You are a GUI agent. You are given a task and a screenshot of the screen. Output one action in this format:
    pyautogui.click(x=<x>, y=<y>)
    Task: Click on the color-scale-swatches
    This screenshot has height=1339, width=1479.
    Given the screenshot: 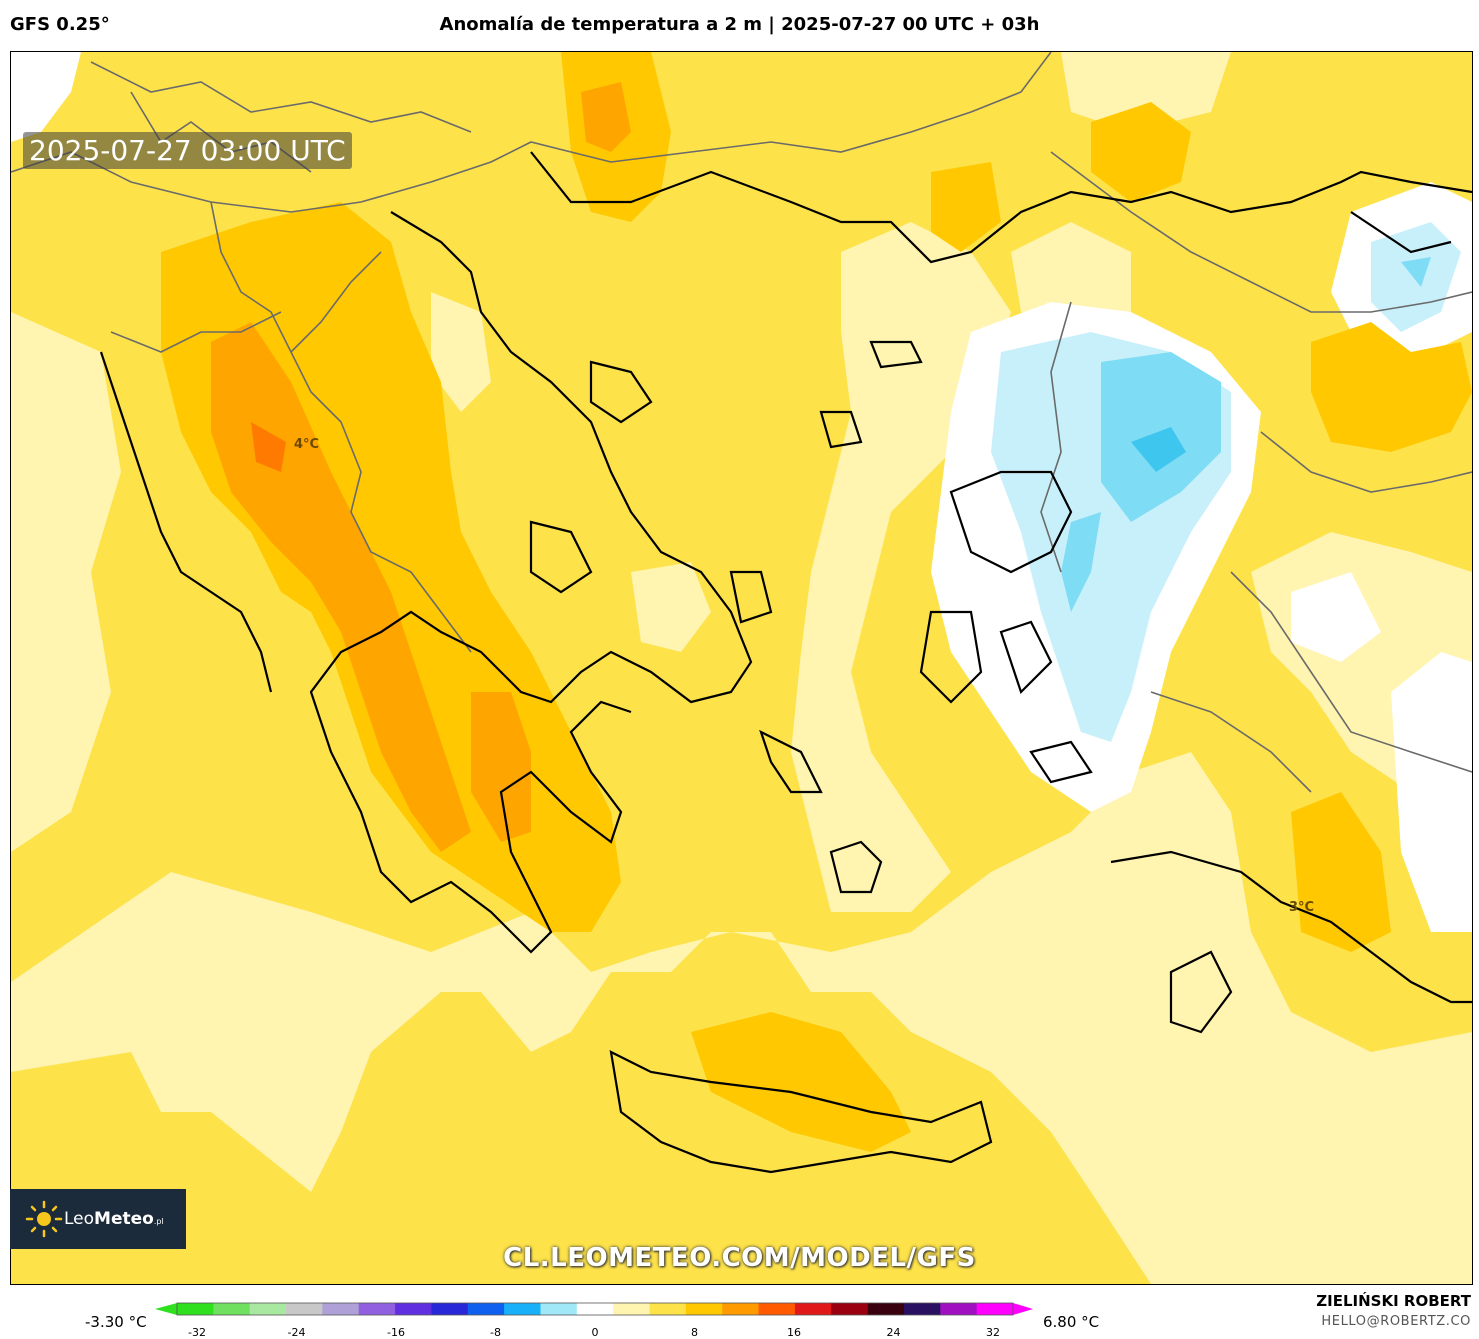 What is the action you would take?
    pyautogui.click(x=594, y=1309)
    